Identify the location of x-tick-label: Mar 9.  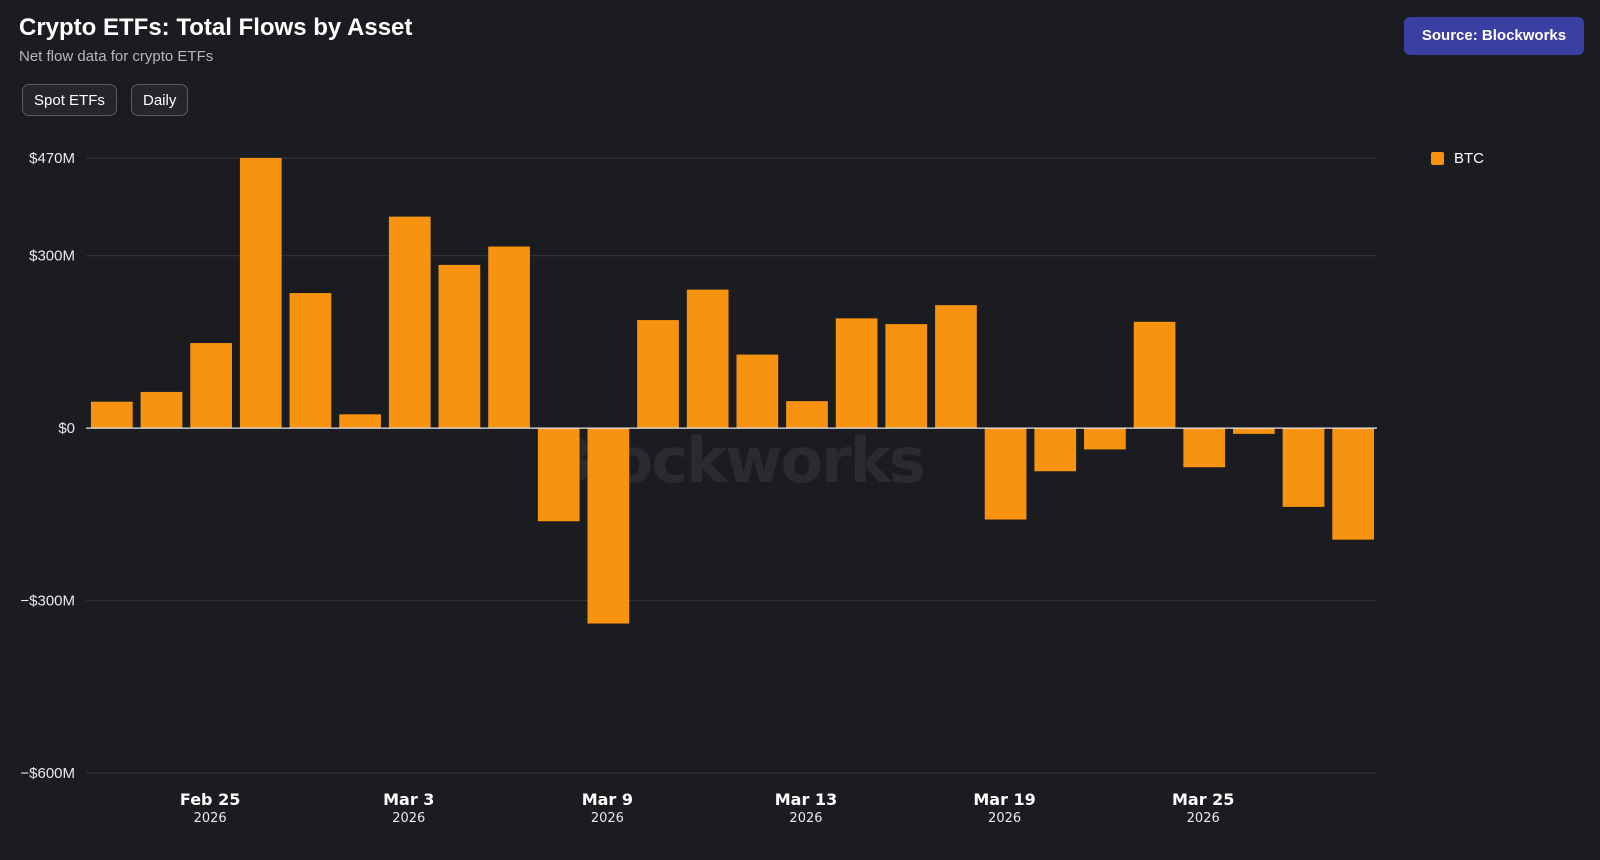
(607, 799).